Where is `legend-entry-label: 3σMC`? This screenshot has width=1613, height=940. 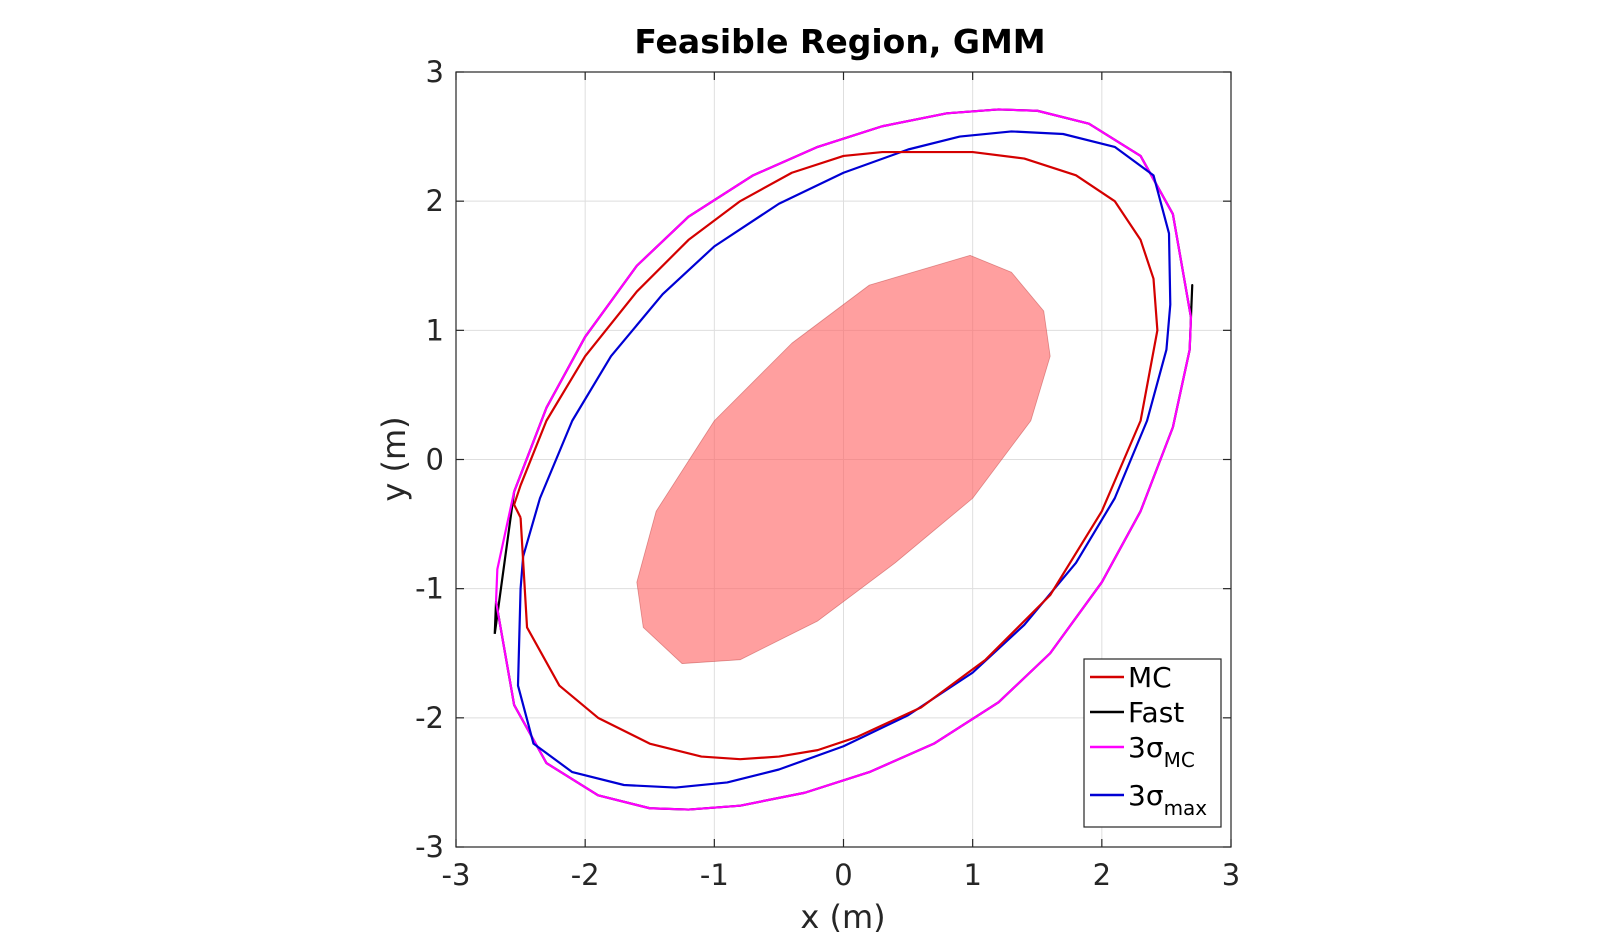
legend-entry-label: 3σMC is located at coordinates (1161, 751).